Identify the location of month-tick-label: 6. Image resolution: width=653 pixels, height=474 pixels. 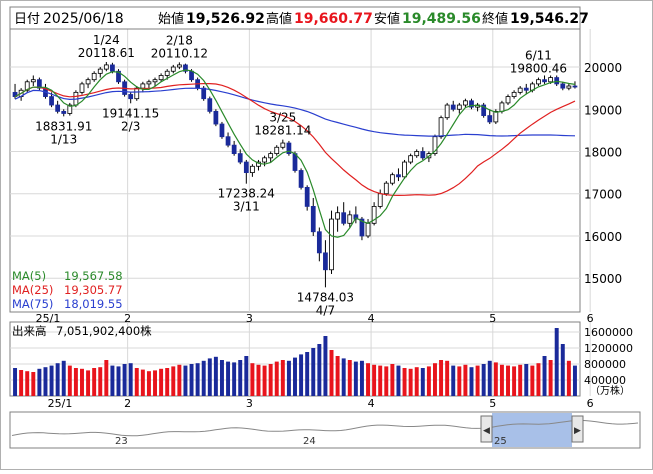
(590, 318).